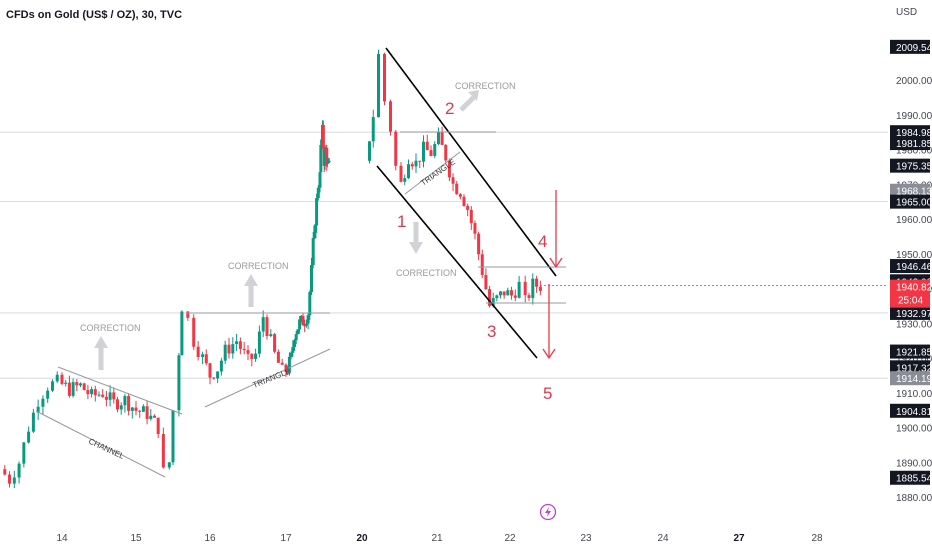  Describe the element at coordinates (910, 301) in the screenshot. I see `countdown-timer: 25:04` at that location.